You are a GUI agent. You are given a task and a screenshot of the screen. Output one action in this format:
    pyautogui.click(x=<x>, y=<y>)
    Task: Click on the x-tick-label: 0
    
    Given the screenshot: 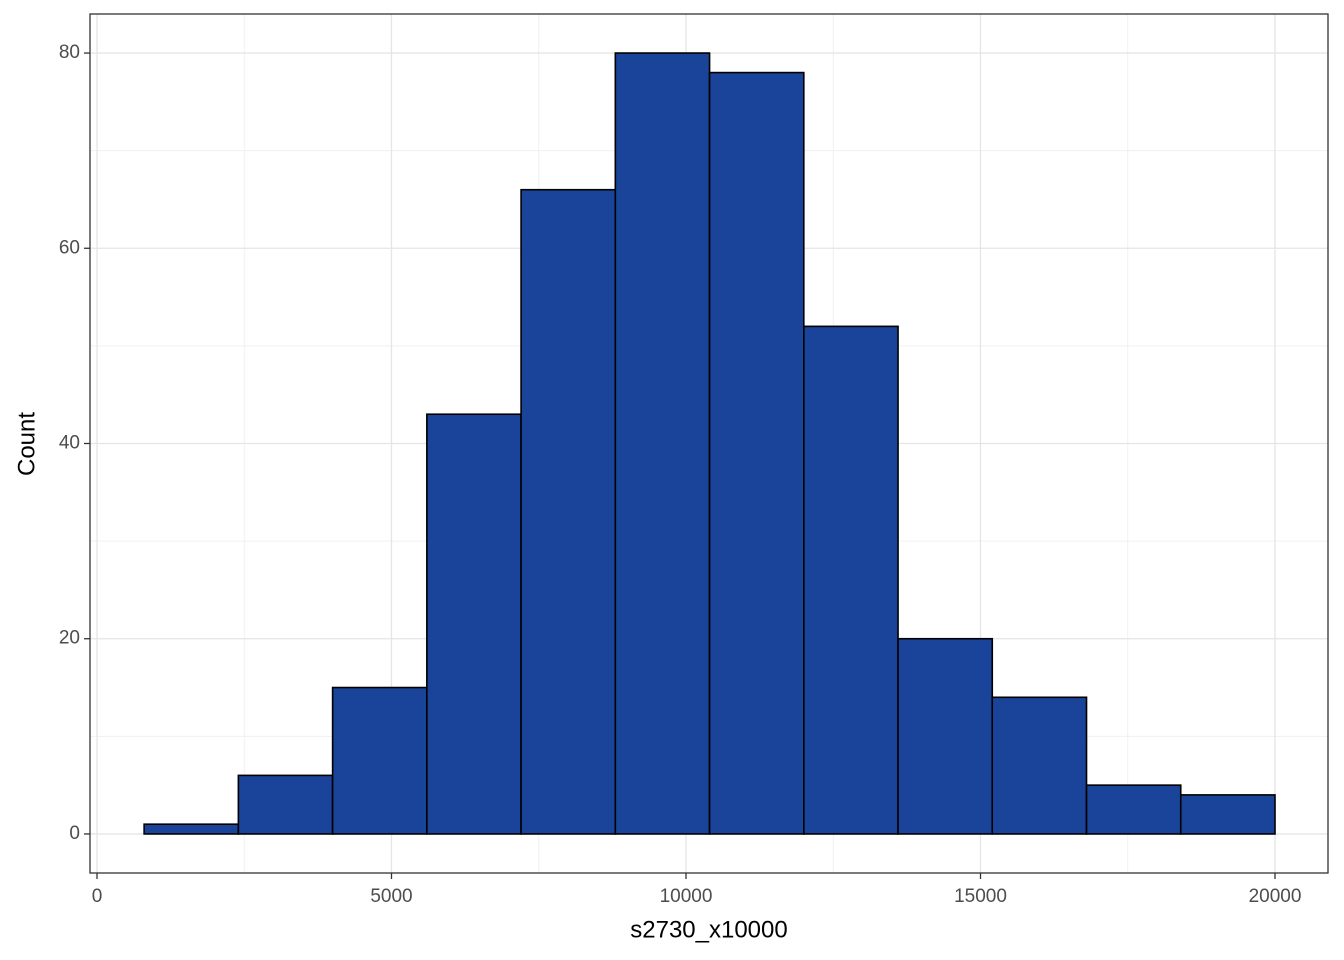 What is the action you would take?
    pyautogui.click(x=97, y=896)
    